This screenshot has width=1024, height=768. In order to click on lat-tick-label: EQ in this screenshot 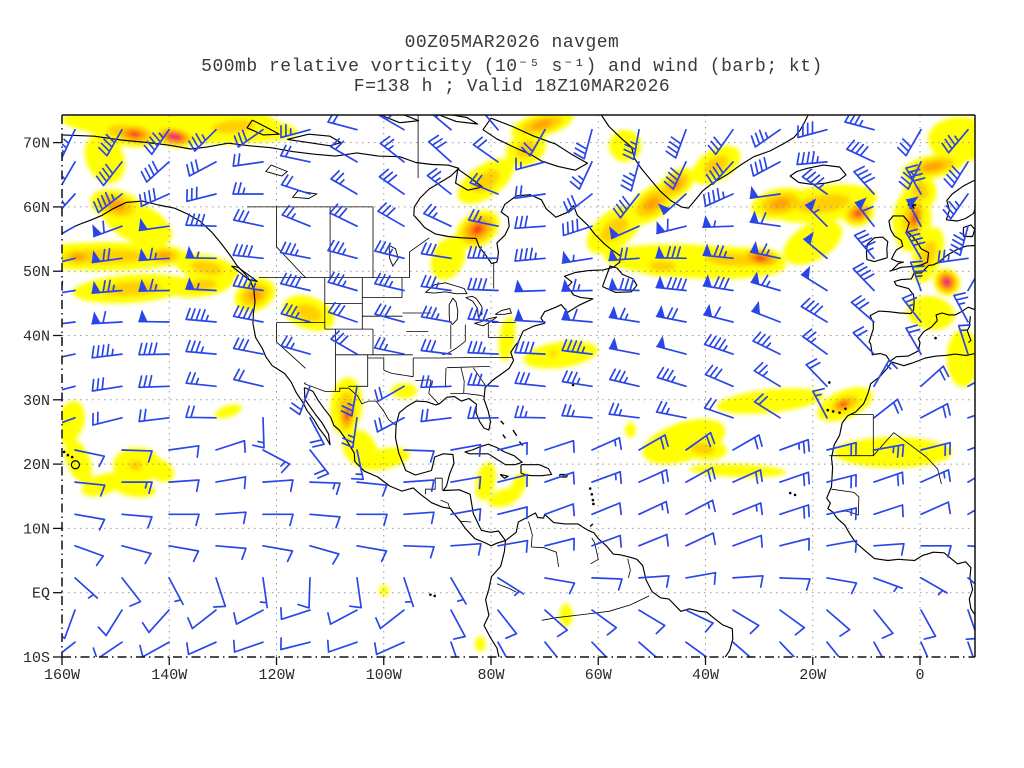, I will do `click(41, 594)`.